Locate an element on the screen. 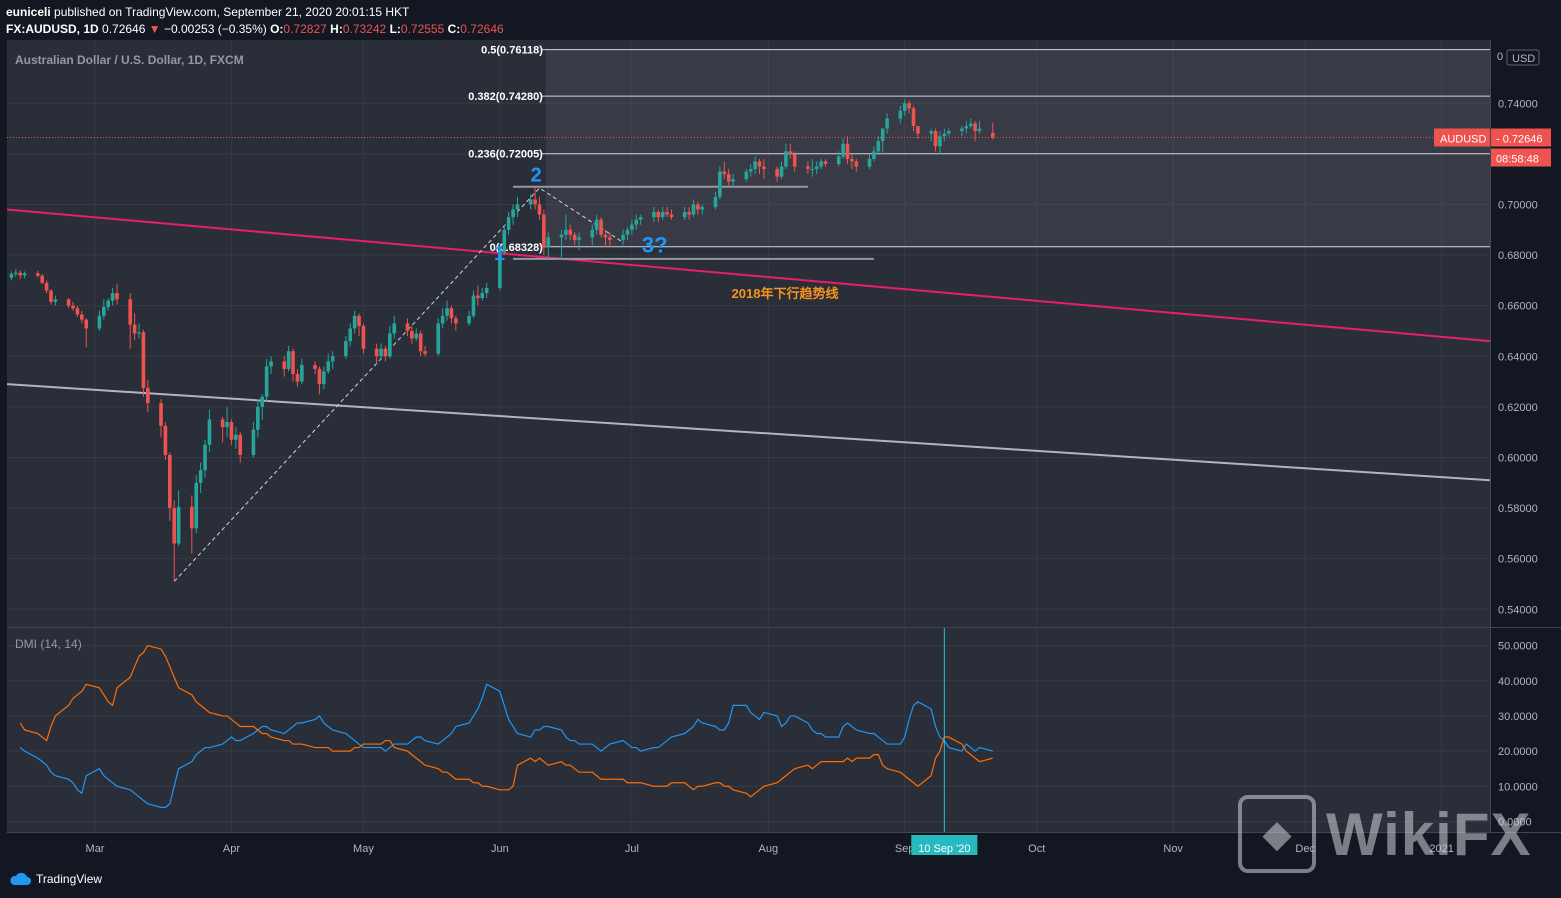  tradingview-logo: TradingView is located at coordinates (55, 879).